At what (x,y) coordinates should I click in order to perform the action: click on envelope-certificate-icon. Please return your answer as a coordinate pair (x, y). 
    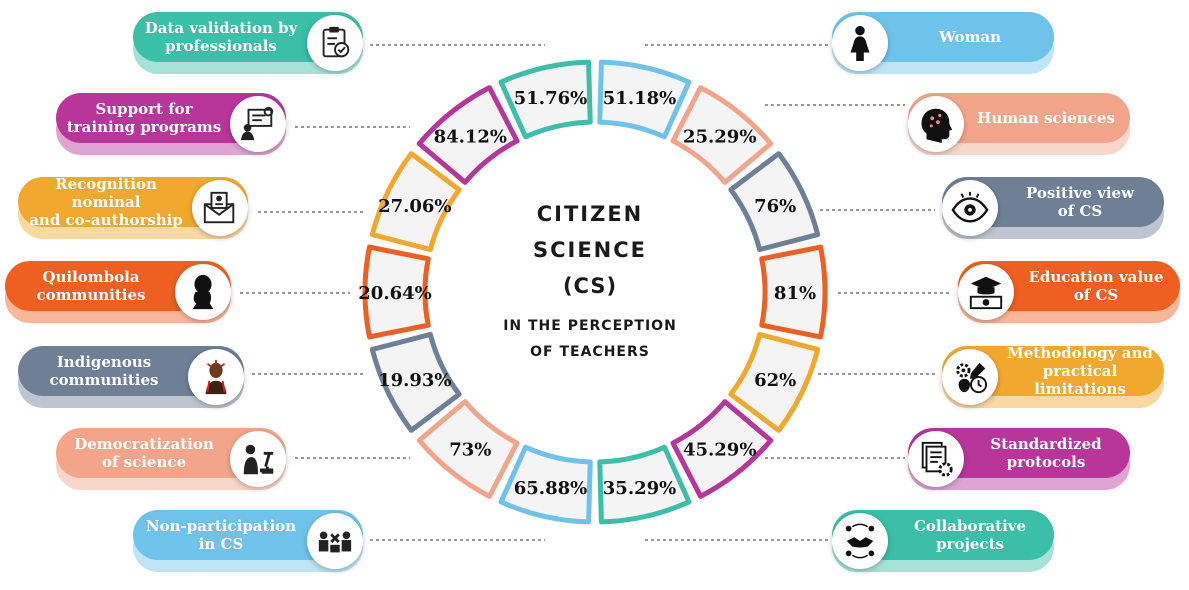
    Looking at the image, I should click on (220, 208).